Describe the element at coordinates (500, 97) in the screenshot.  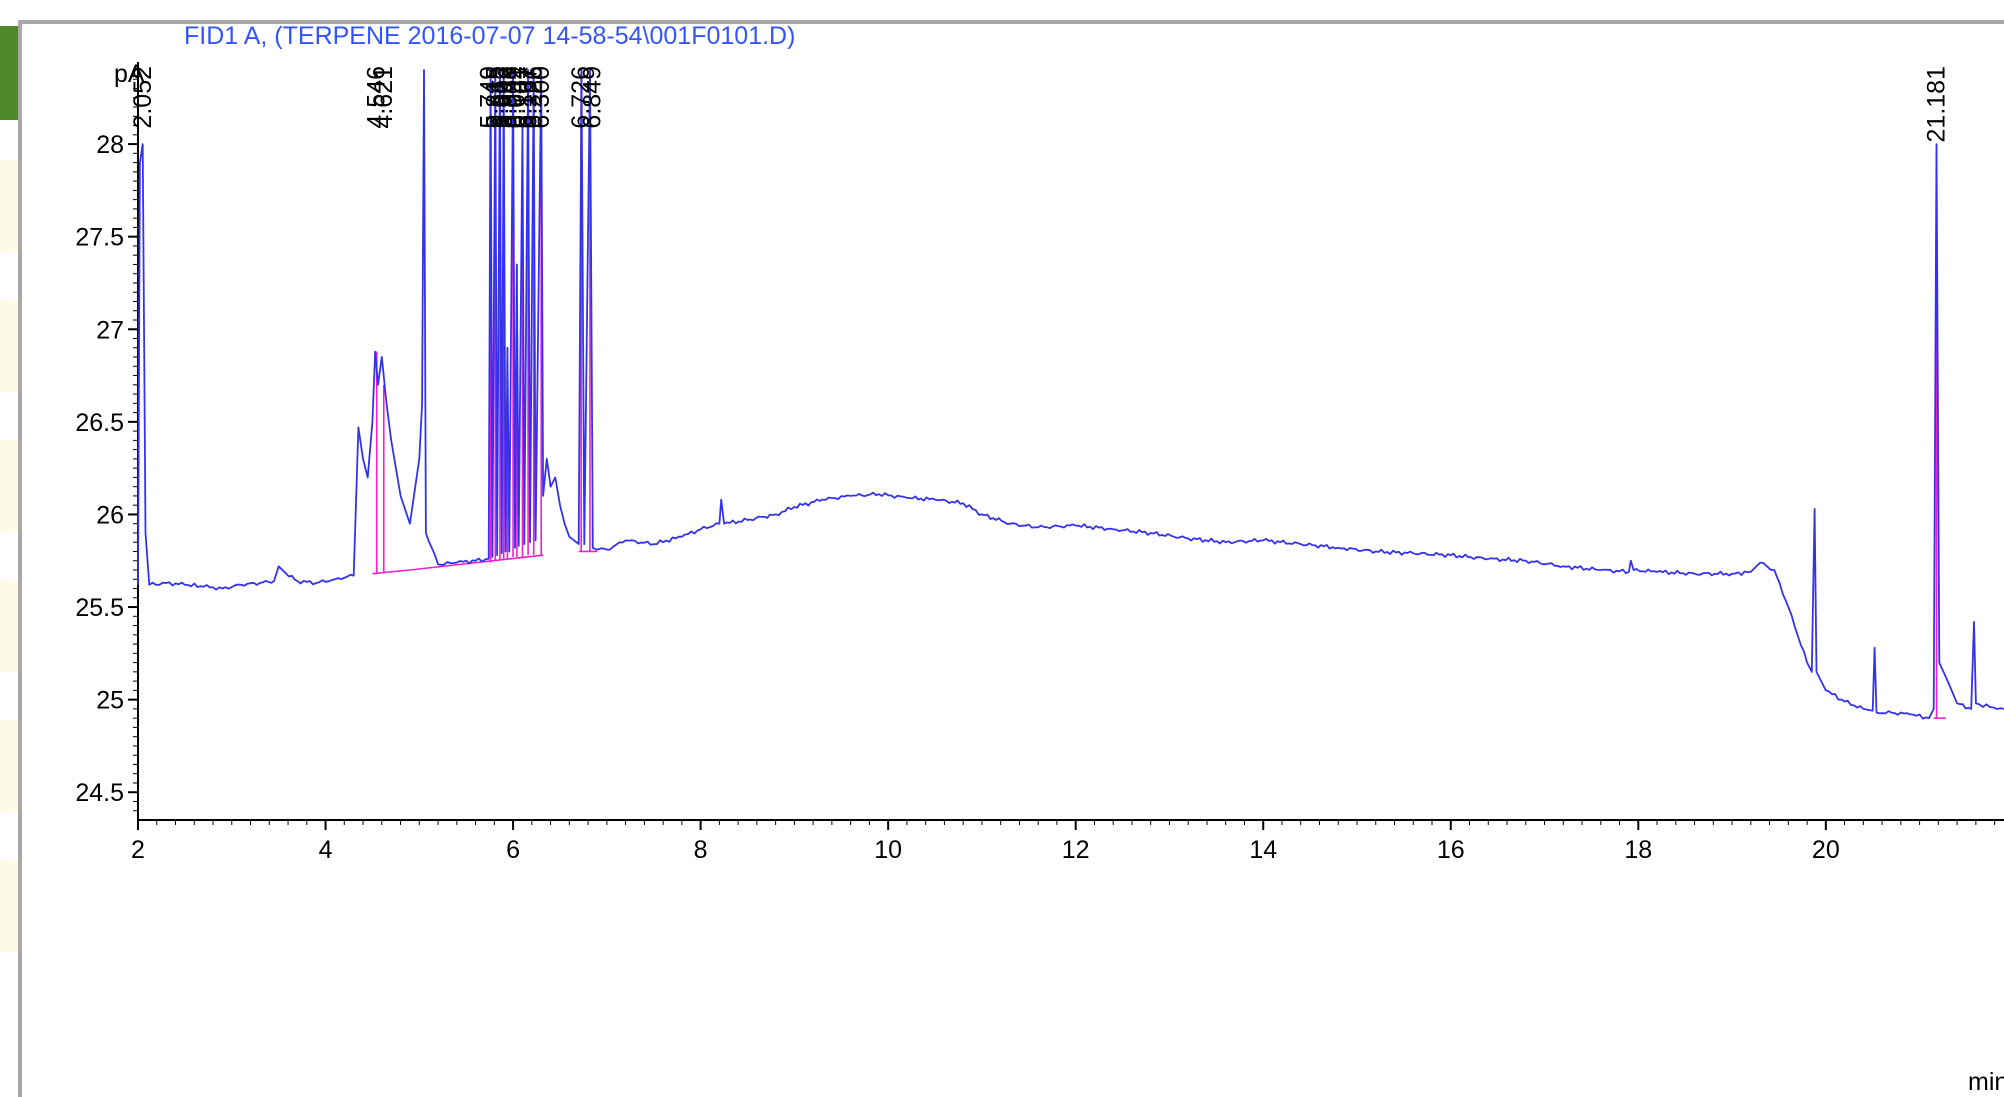
I see `peak-label: 5.863` at that location.